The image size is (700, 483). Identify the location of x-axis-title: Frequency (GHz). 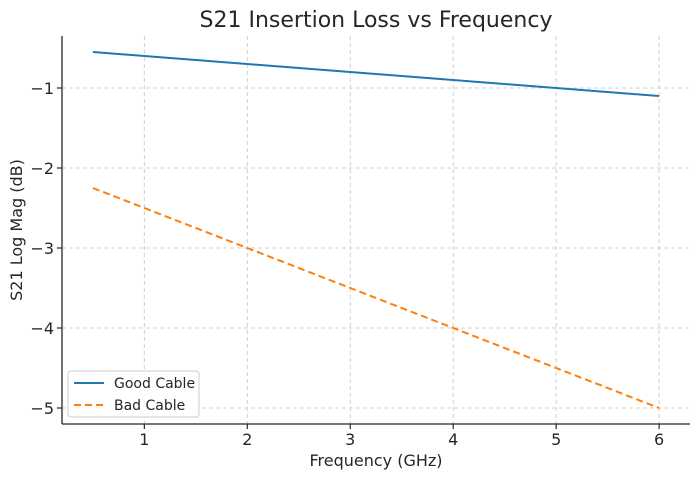
(375, 460).